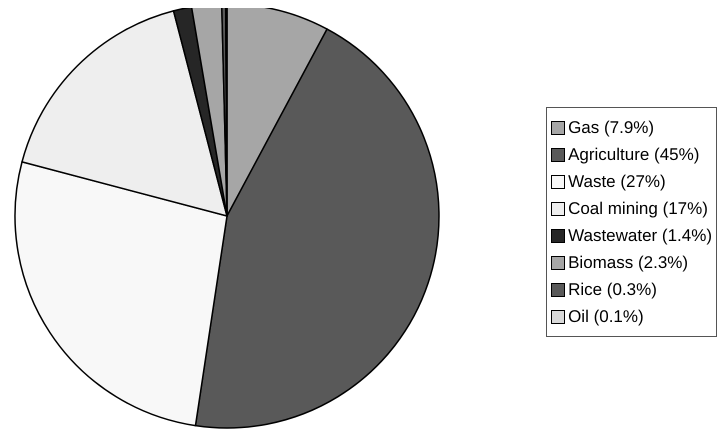 This screenshot has height=436, width=726. Describe the element at coordinates (617, 182) in the screenshot. I see `legend-label: Waste (27%)` at that location.